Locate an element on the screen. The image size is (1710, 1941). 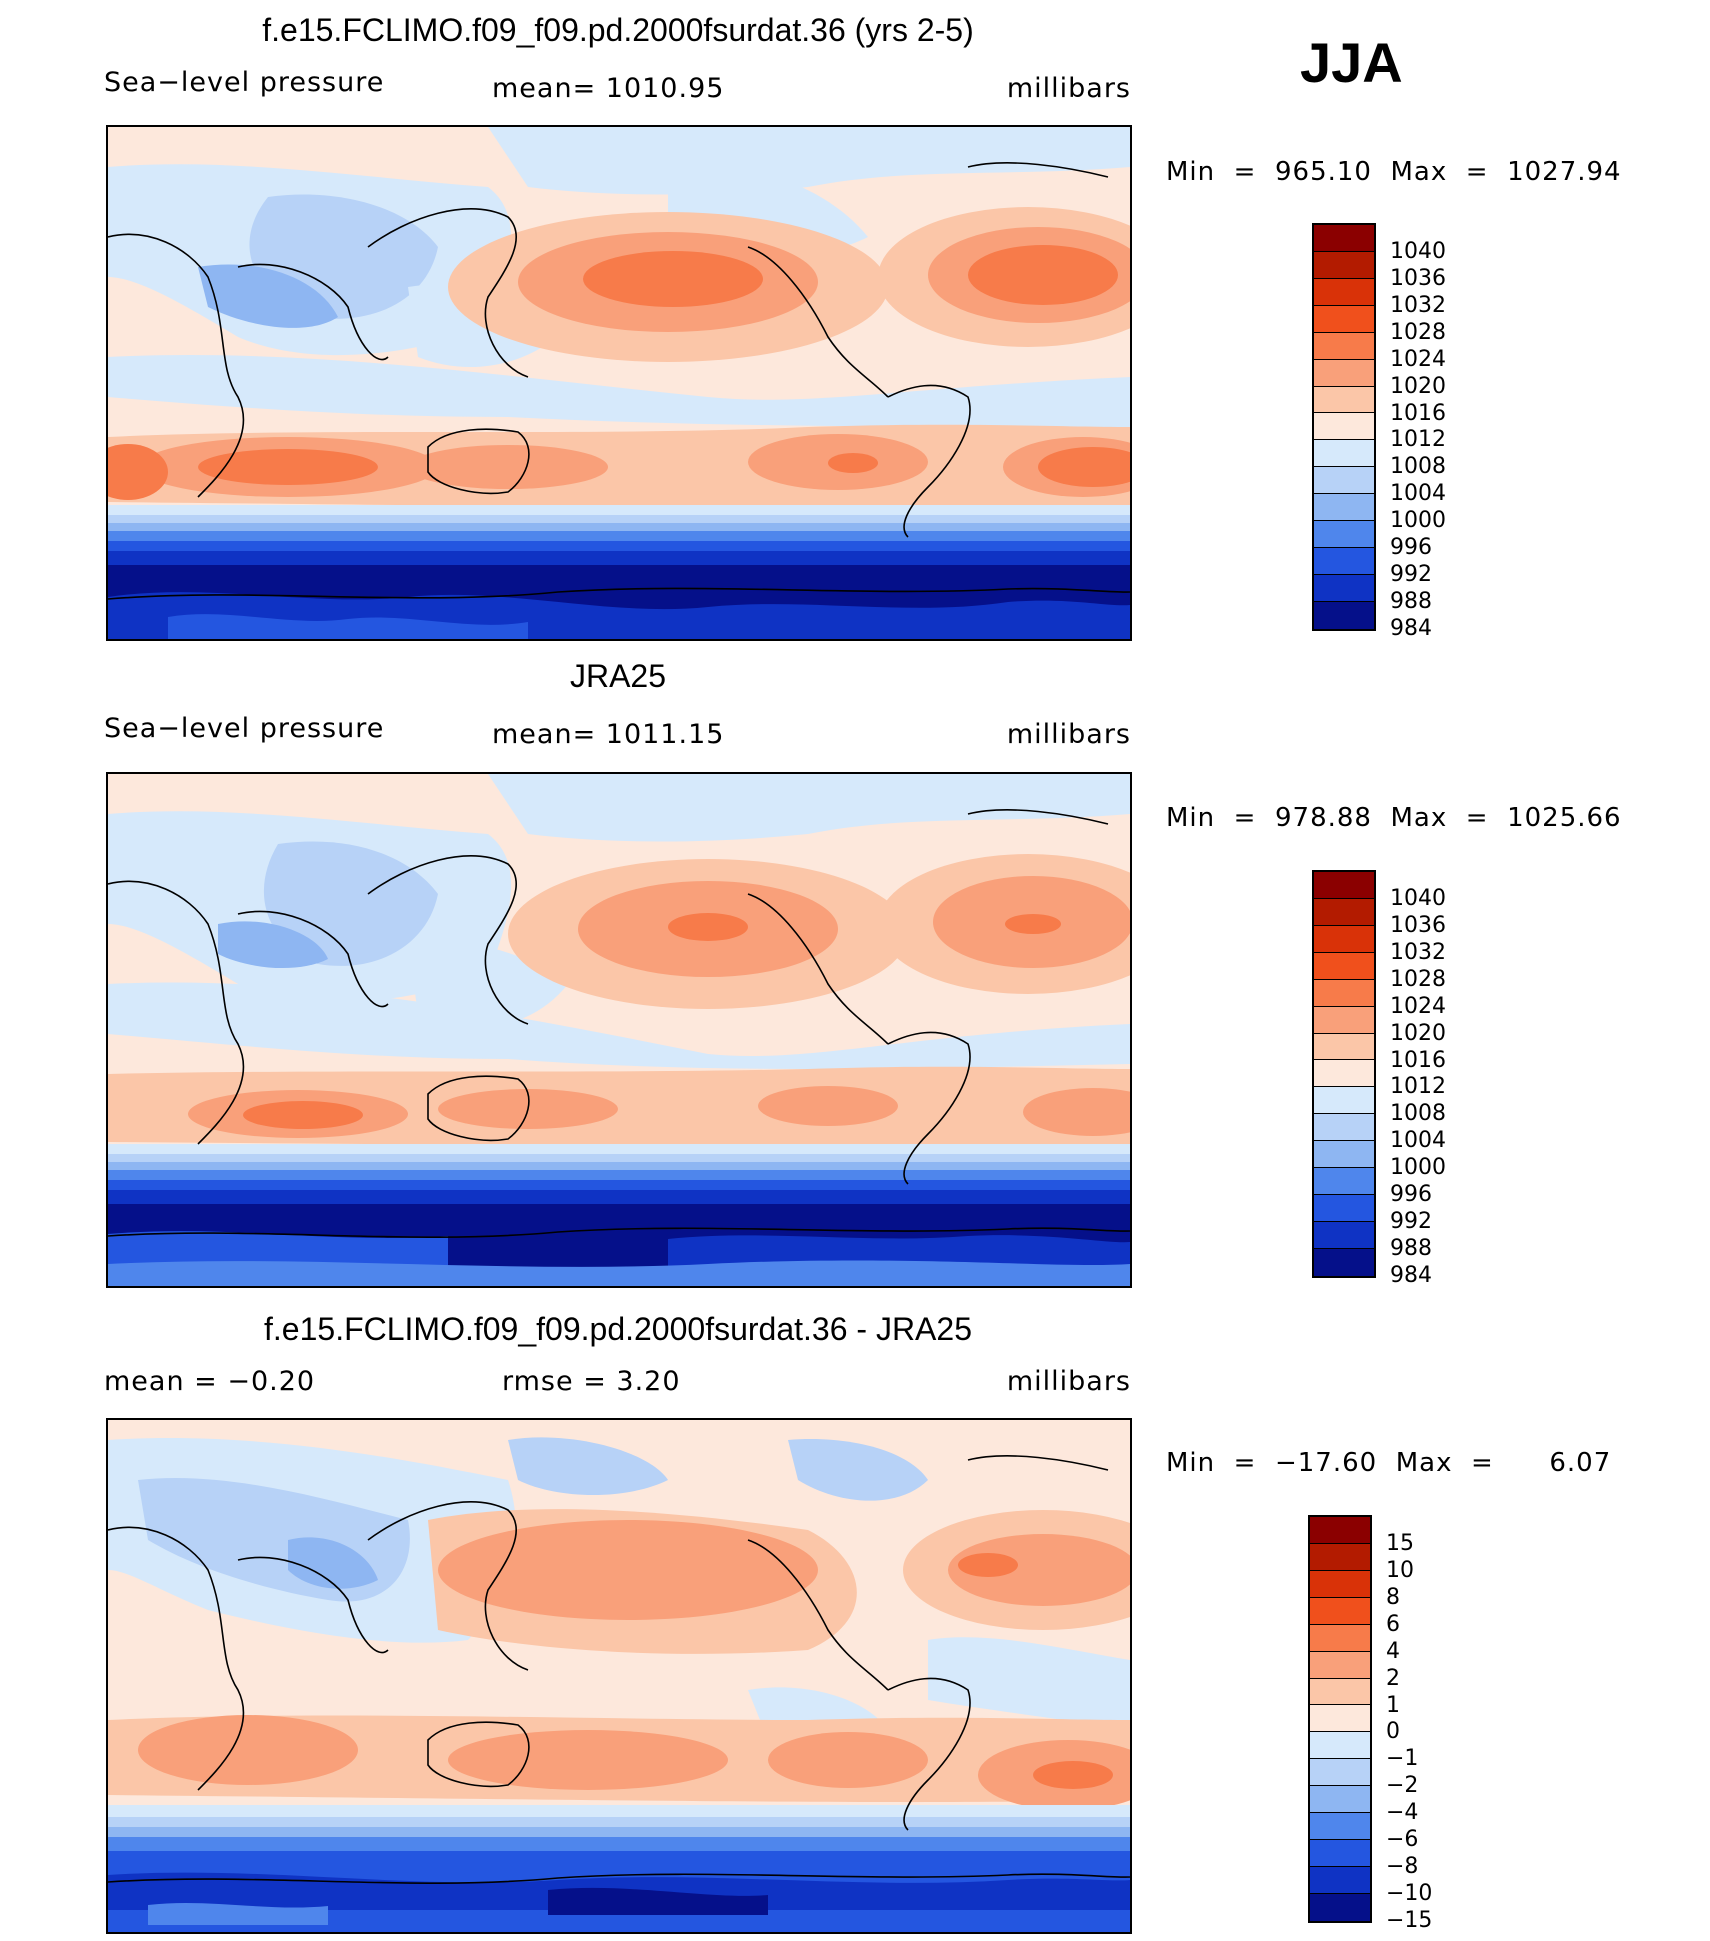
colorbar-label: −1 is located at coordinates (1402, 1759).